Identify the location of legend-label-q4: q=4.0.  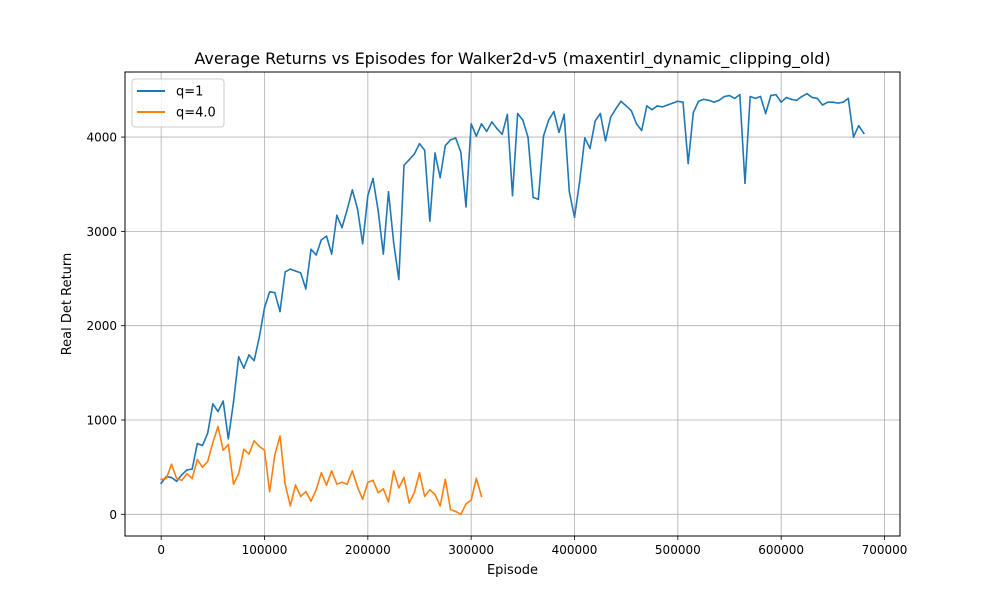
(196, 113).